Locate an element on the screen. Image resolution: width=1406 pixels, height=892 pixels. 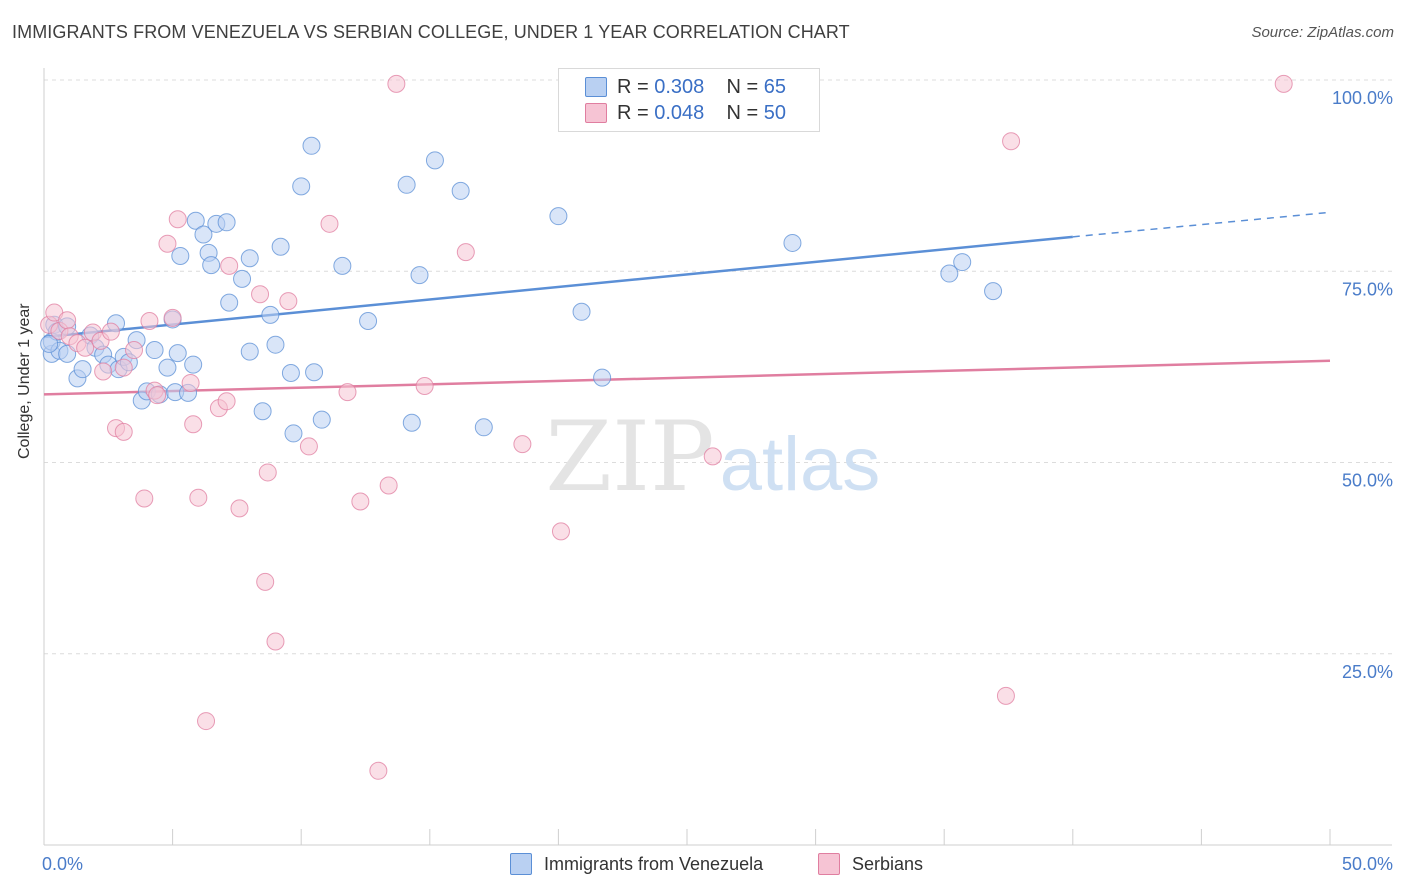
bottom-legend-swatch-venezuela is located at coordinates (521, 864).